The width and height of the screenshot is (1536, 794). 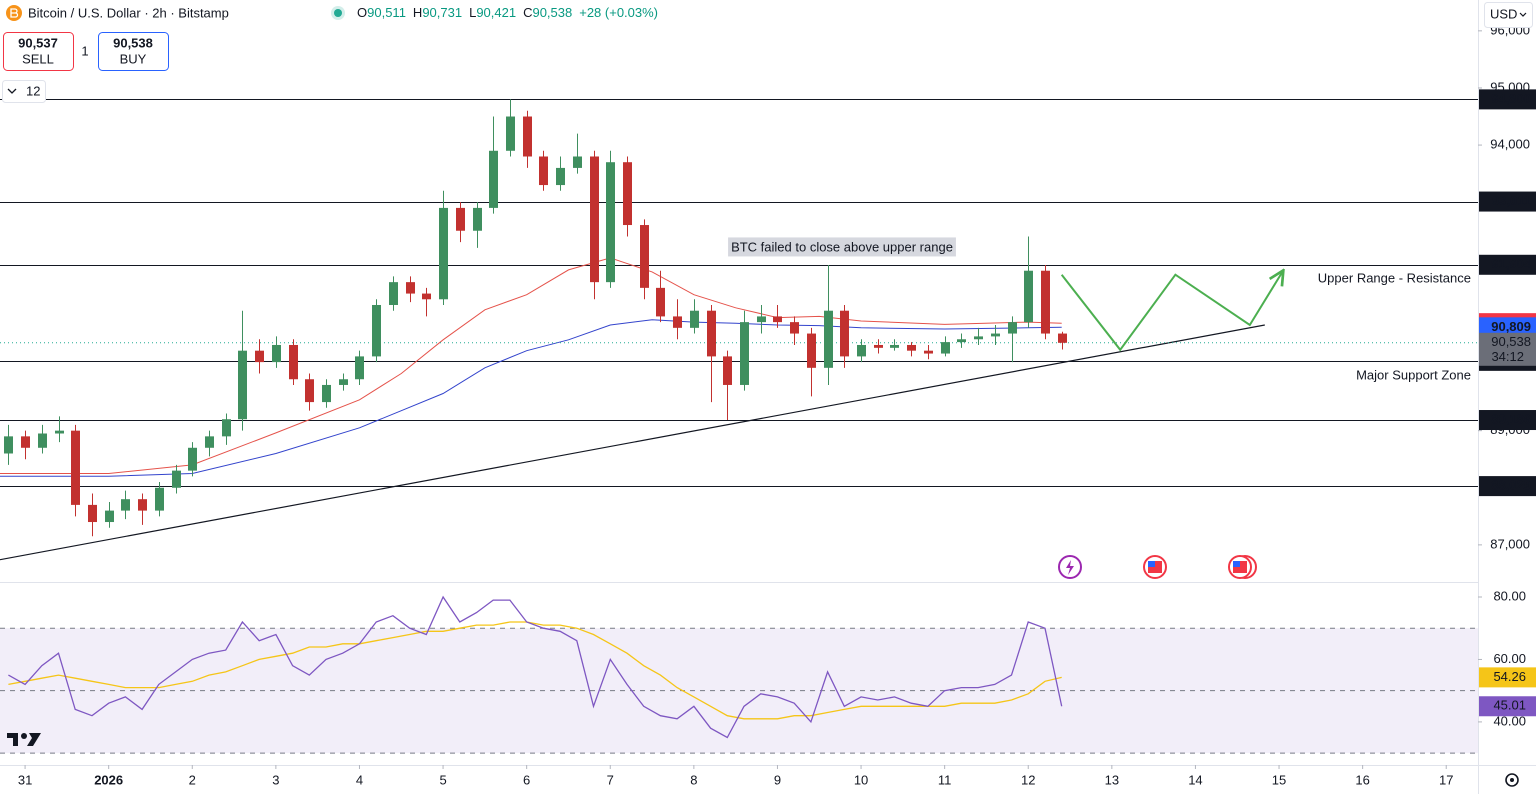 What do you see at coordinates (472, 12) in the screenshot?
I see `ohlc-key: L` at bounding box center [472, 12].